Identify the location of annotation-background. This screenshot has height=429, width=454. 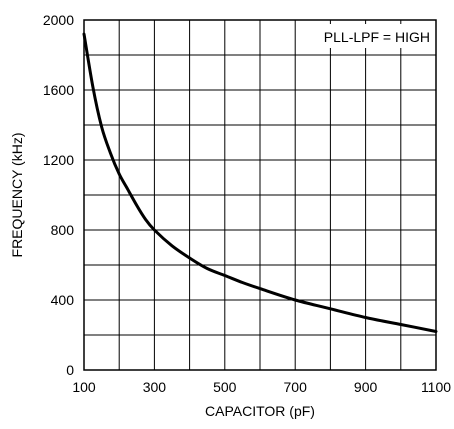
(368, 36).